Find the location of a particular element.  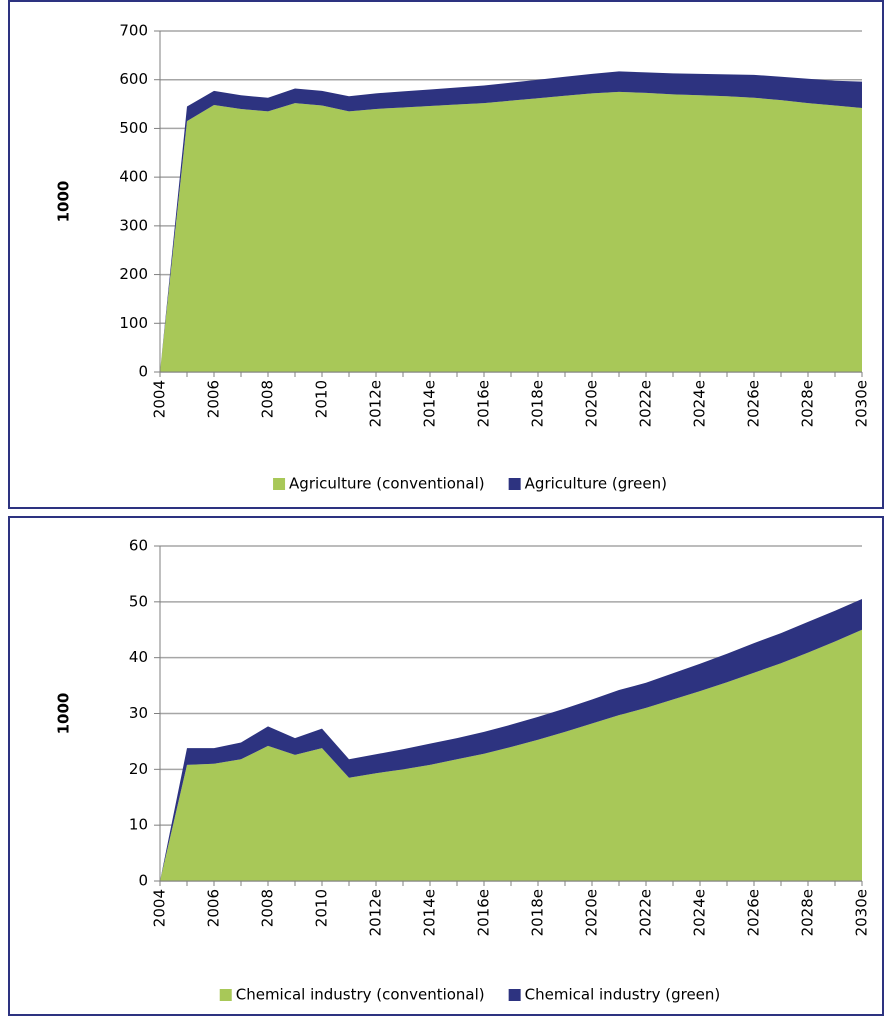

y-tick-label: 10 is located at coordinates (138, 825).